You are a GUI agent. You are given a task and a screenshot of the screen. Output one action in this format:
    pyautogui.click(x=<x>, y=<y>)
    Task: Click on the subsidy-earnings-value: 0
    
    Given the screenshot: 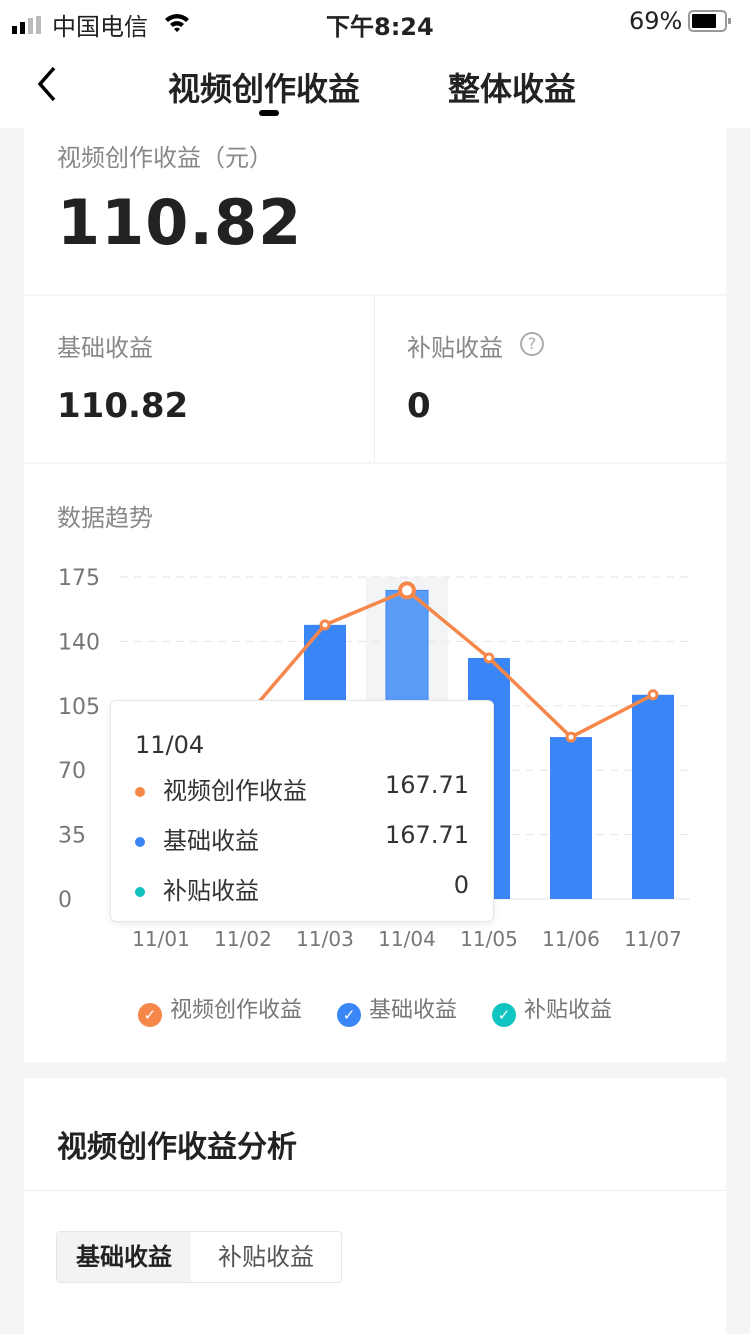 What is the action you would take?
    pyautogui.click(x=419, y=406)
    